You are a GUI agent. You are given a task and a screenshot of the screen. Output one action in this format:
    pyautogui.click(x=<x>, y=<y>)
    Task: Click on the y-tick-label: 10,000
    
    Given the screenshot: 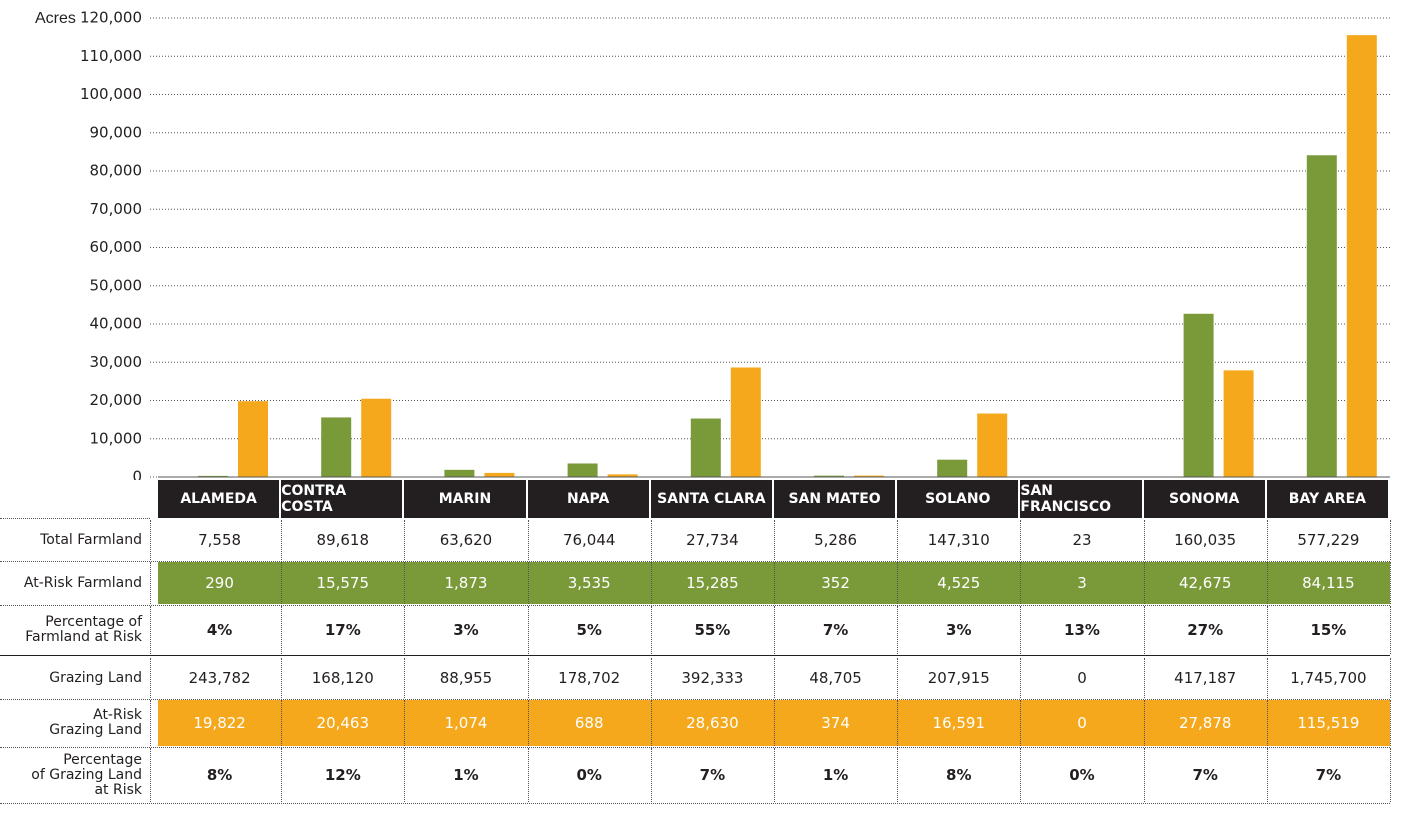 What is the action you would take?
    pyautogui.click(x=116, y=438)
    